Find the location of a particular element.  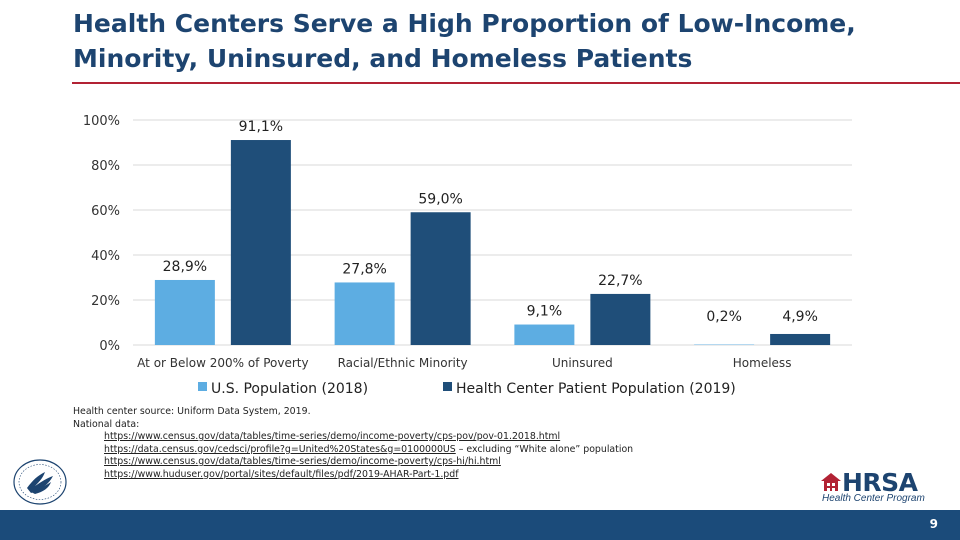

house-icon is located at coordinates (831, 482).